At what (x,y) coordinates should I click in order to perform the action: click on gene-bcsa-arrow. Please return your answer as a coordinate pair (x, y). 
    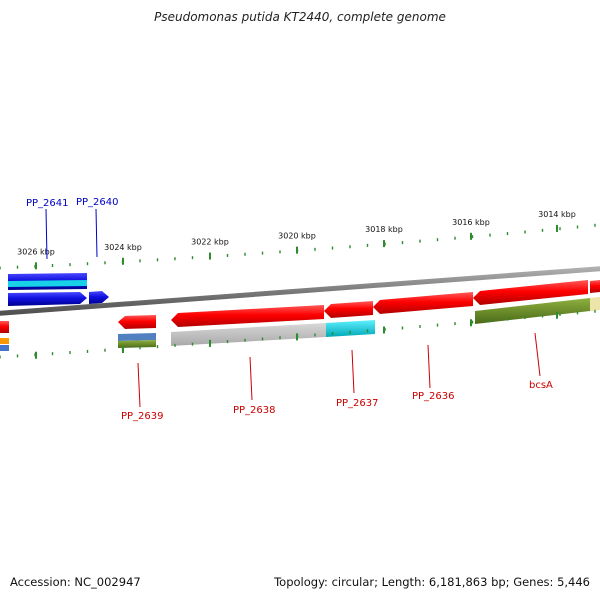
    Looking at the image, I should click on (530, 292).